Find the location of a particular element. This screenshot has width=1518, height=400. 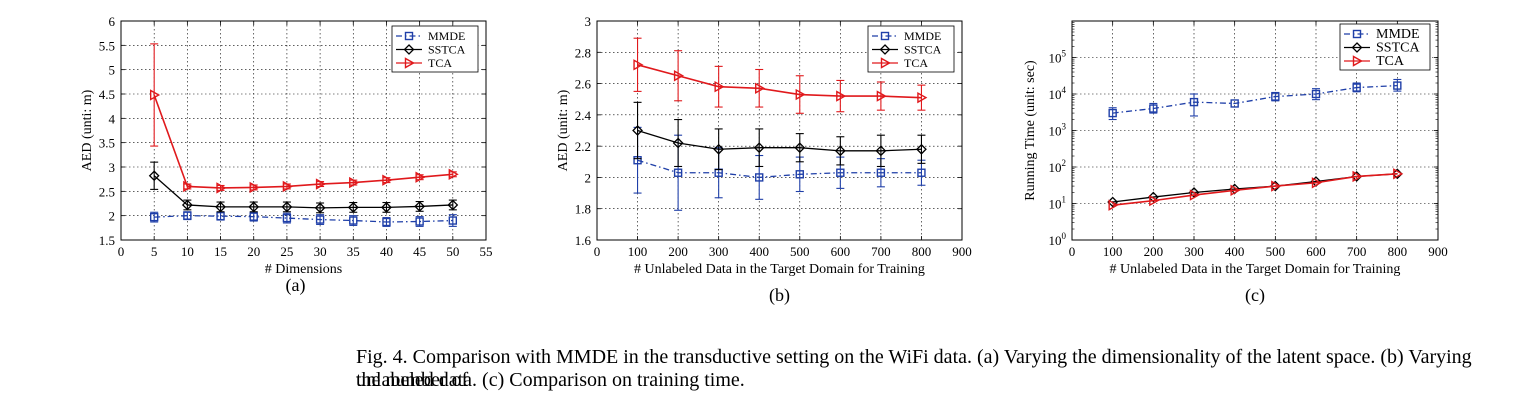

x-tick-label: 0 is located at coordinates (597, 251).